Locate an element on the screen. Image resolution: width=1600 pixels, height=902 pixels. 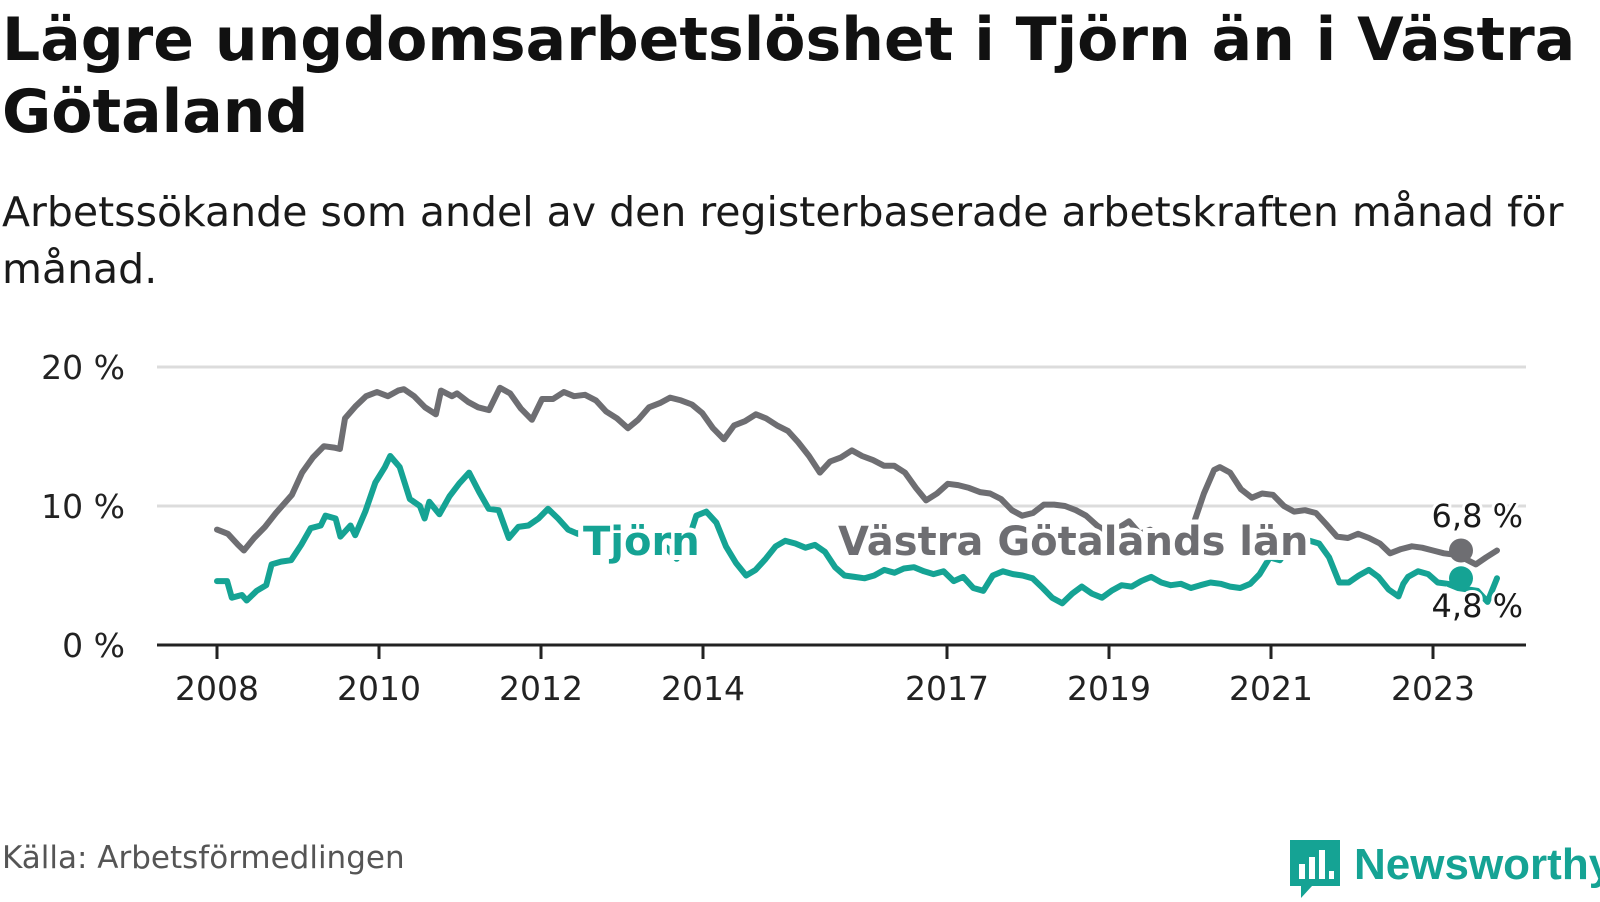
y-tick-label: 0 % is located at coordinates (93, 645).